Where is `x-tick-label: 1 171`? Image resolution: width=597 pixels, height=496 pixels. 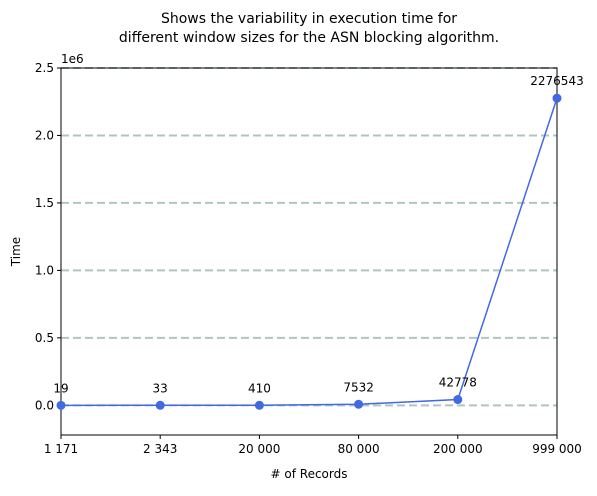 x-tick-label: 1 171 is located at coordinates (61, 449).